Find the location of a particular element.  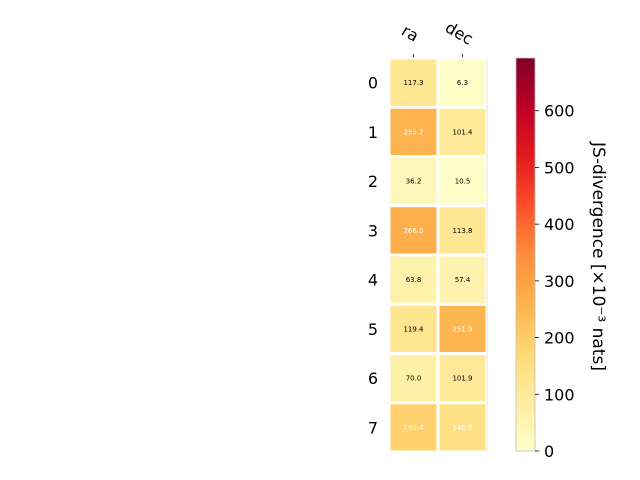

colorbar-tick-label: 200 is located at coordinates (559, 338).